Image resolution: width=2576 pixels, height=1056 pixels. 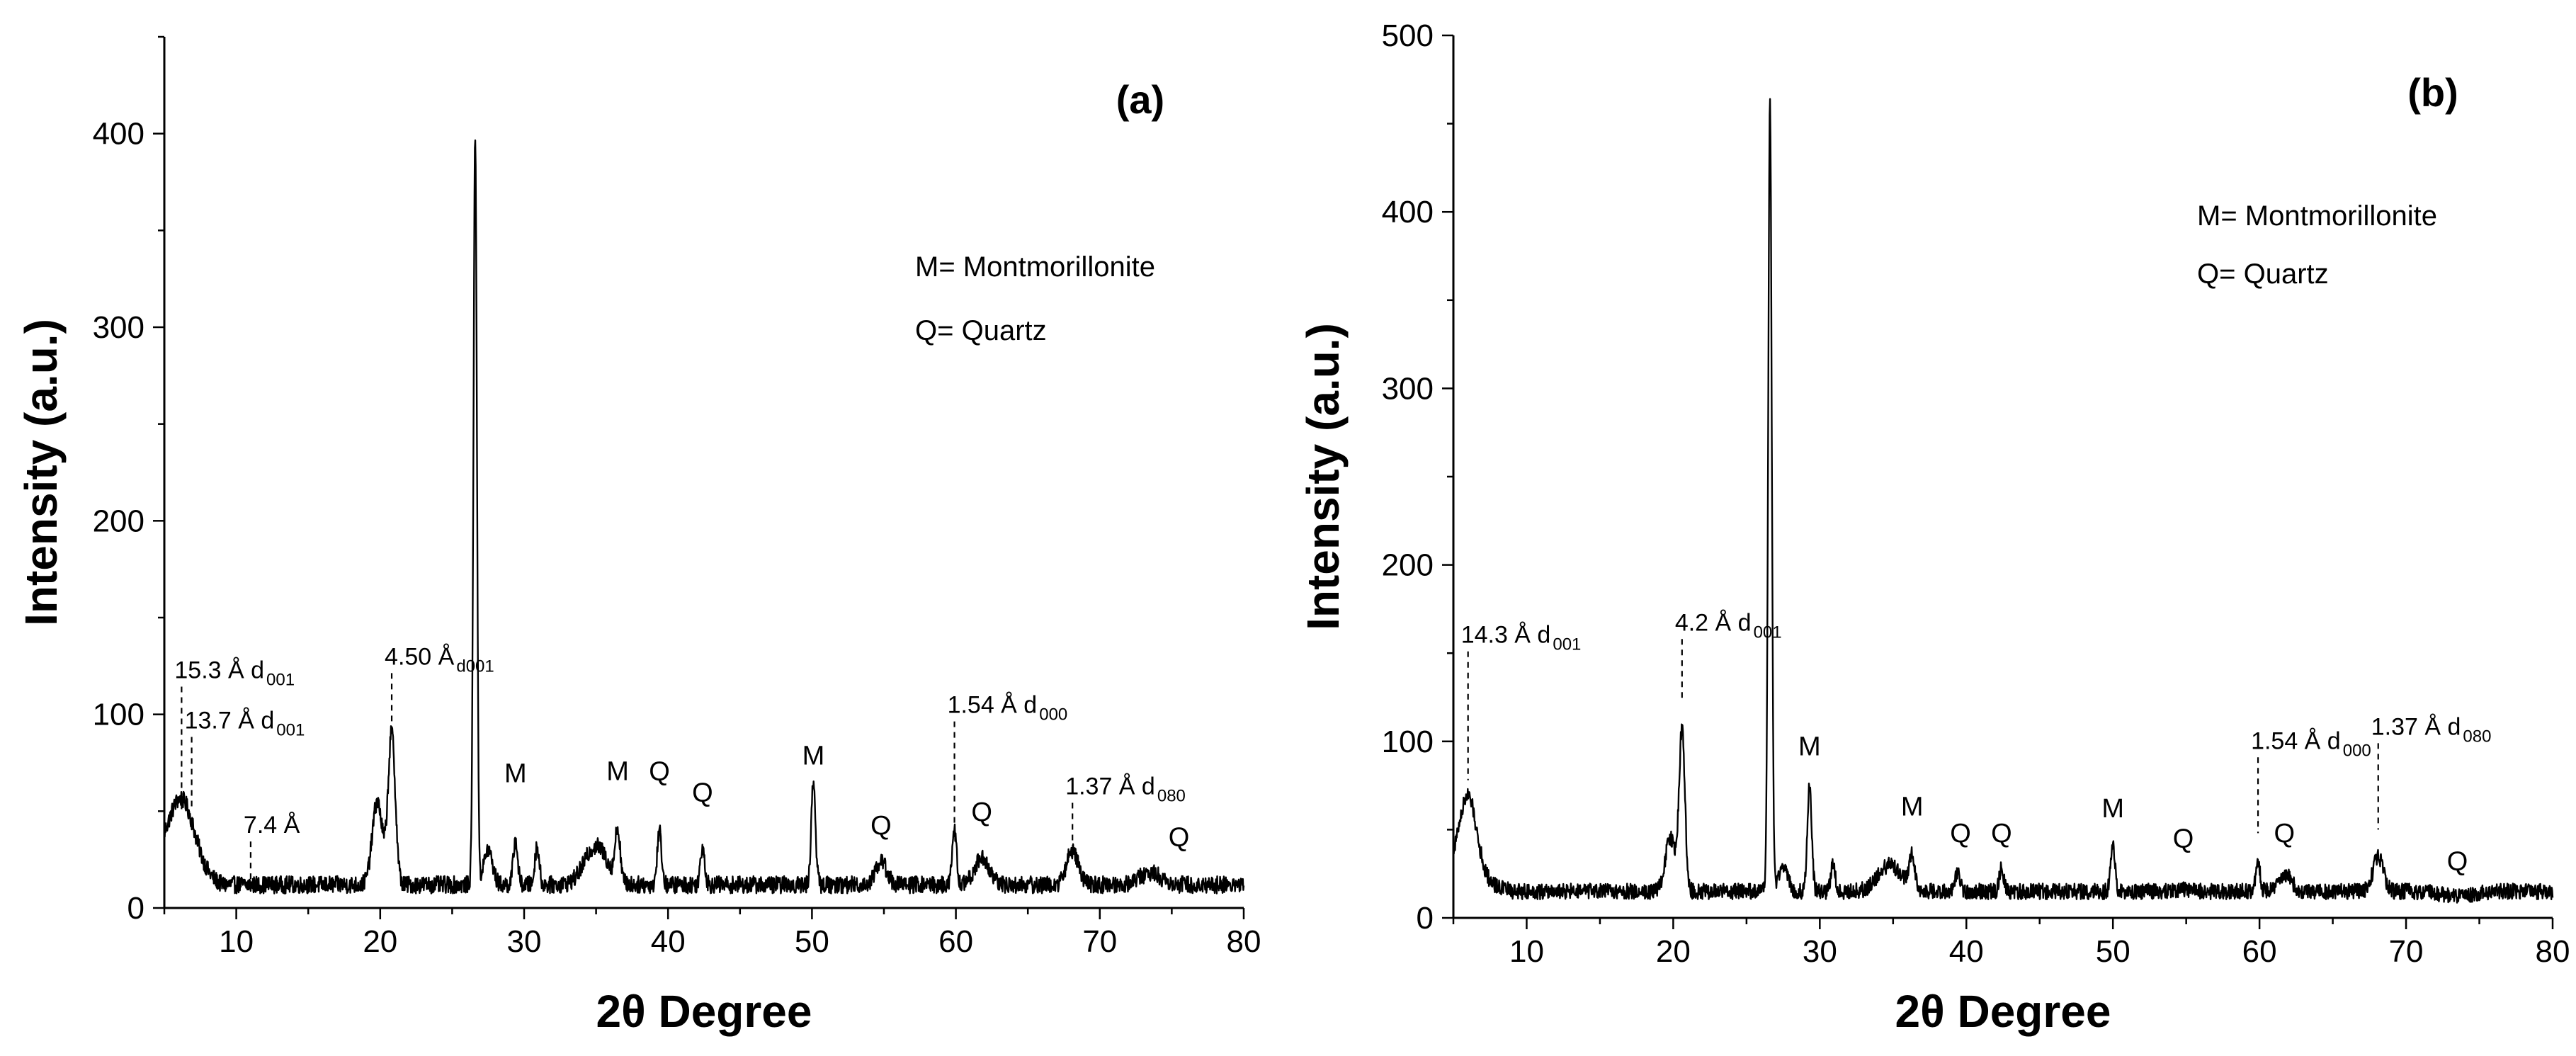 I want to click on peak-annotation: 14.3 Å d 001, so click(x=1521, y=638).